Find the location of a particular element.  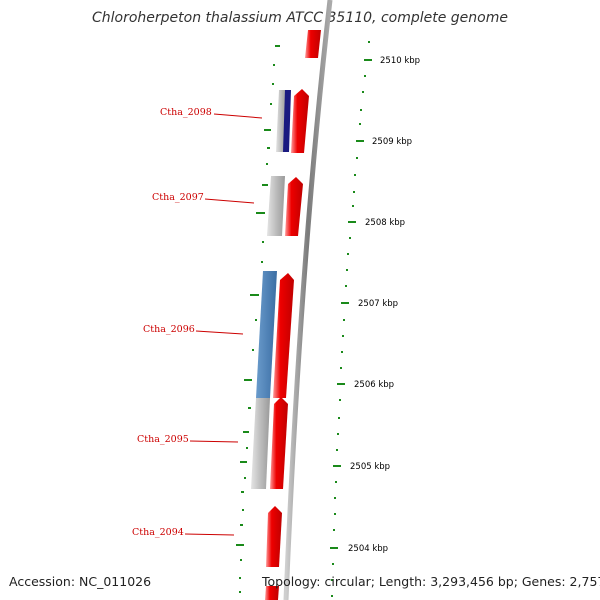

scale-tick-label: 2506 kbp is located at coordinates (374, 385).